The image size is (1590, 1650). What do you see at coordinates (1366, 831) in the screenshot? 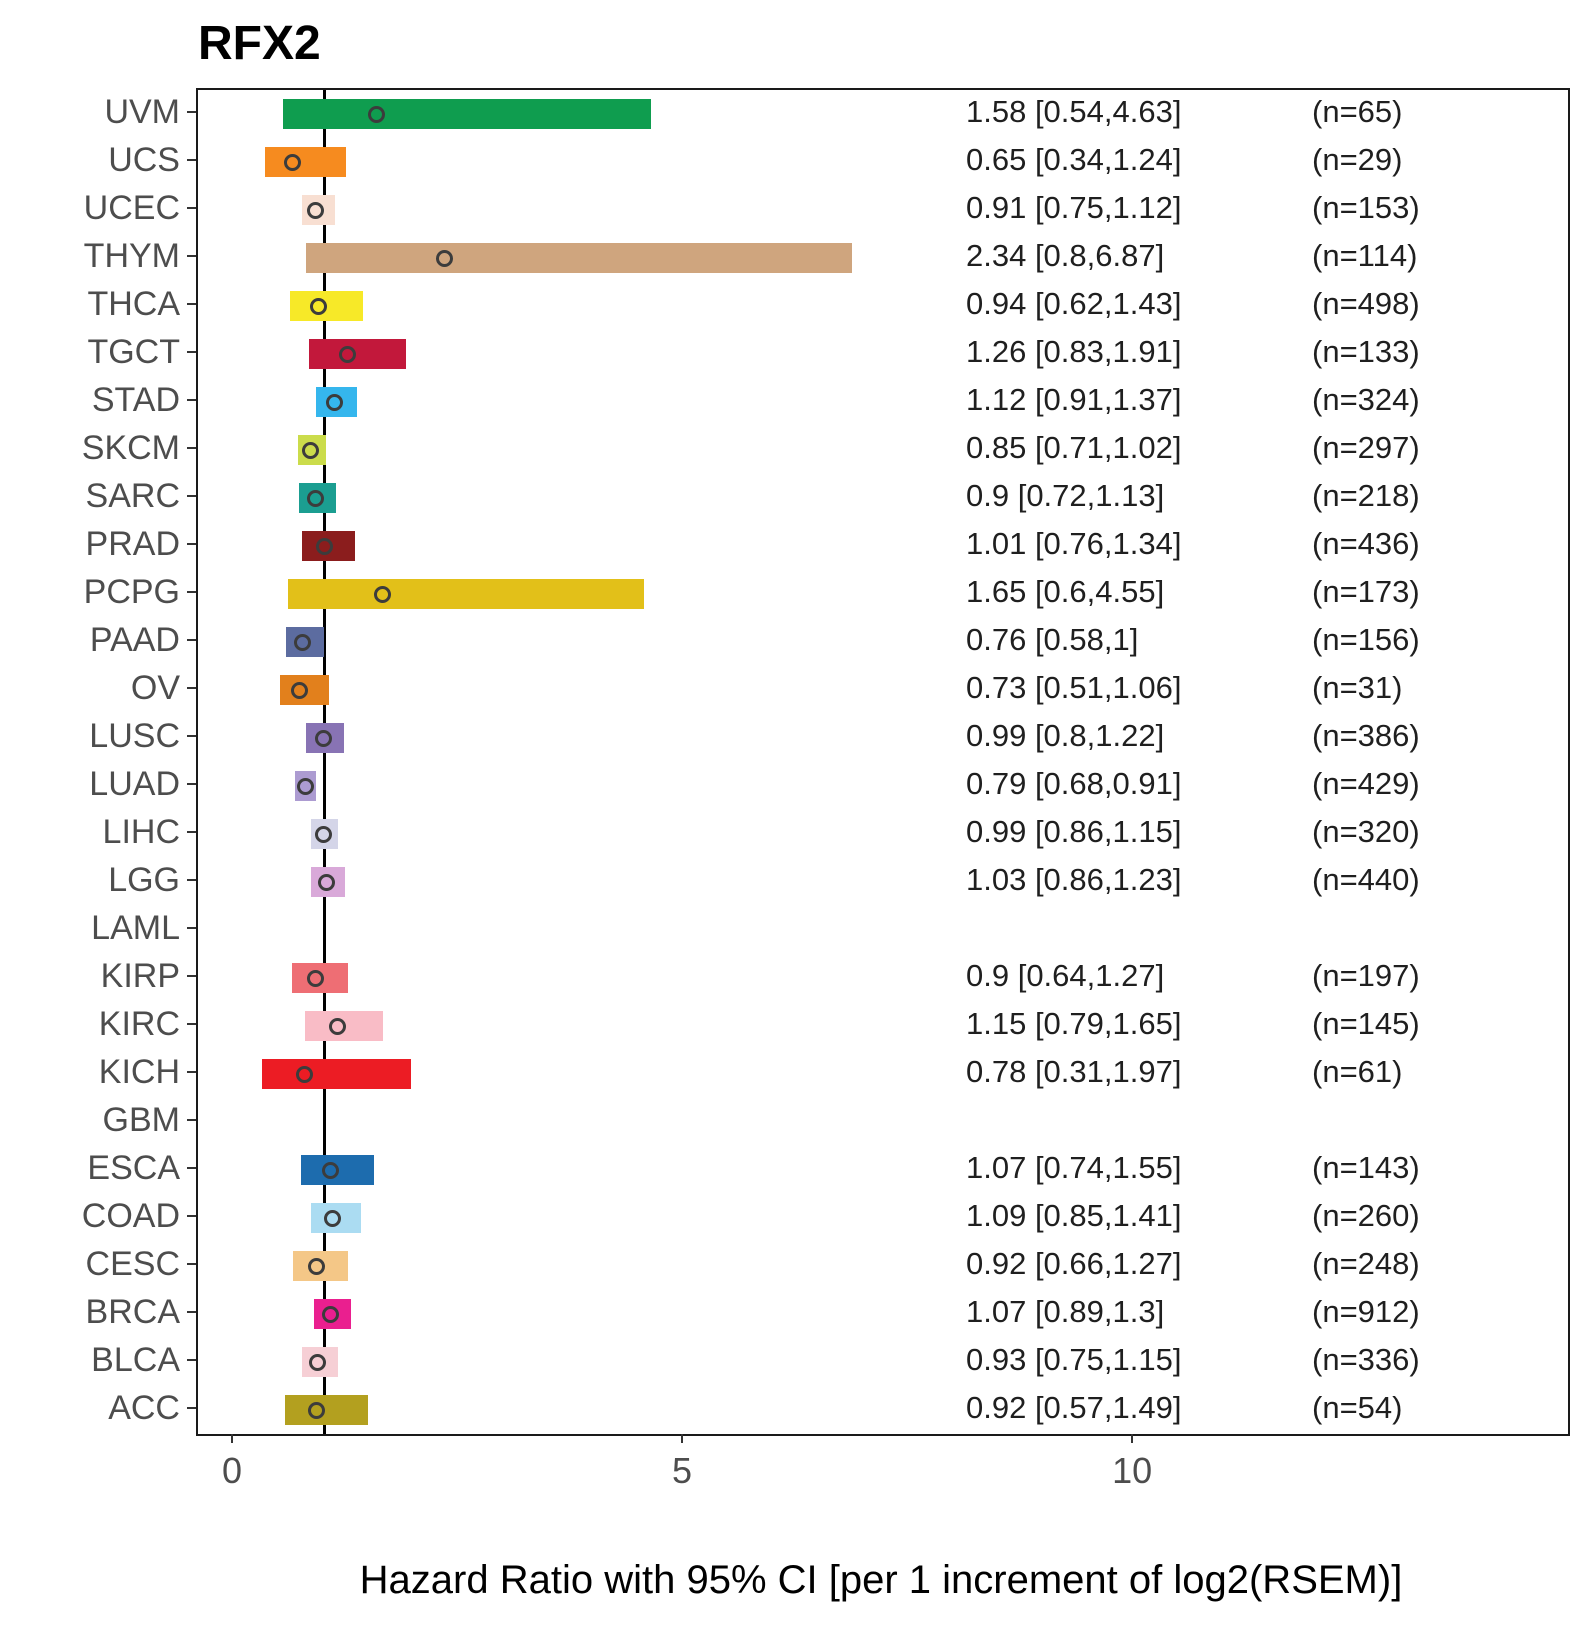
I see `sample-size-text: (n=320)` at bounding box center [1366, 831].